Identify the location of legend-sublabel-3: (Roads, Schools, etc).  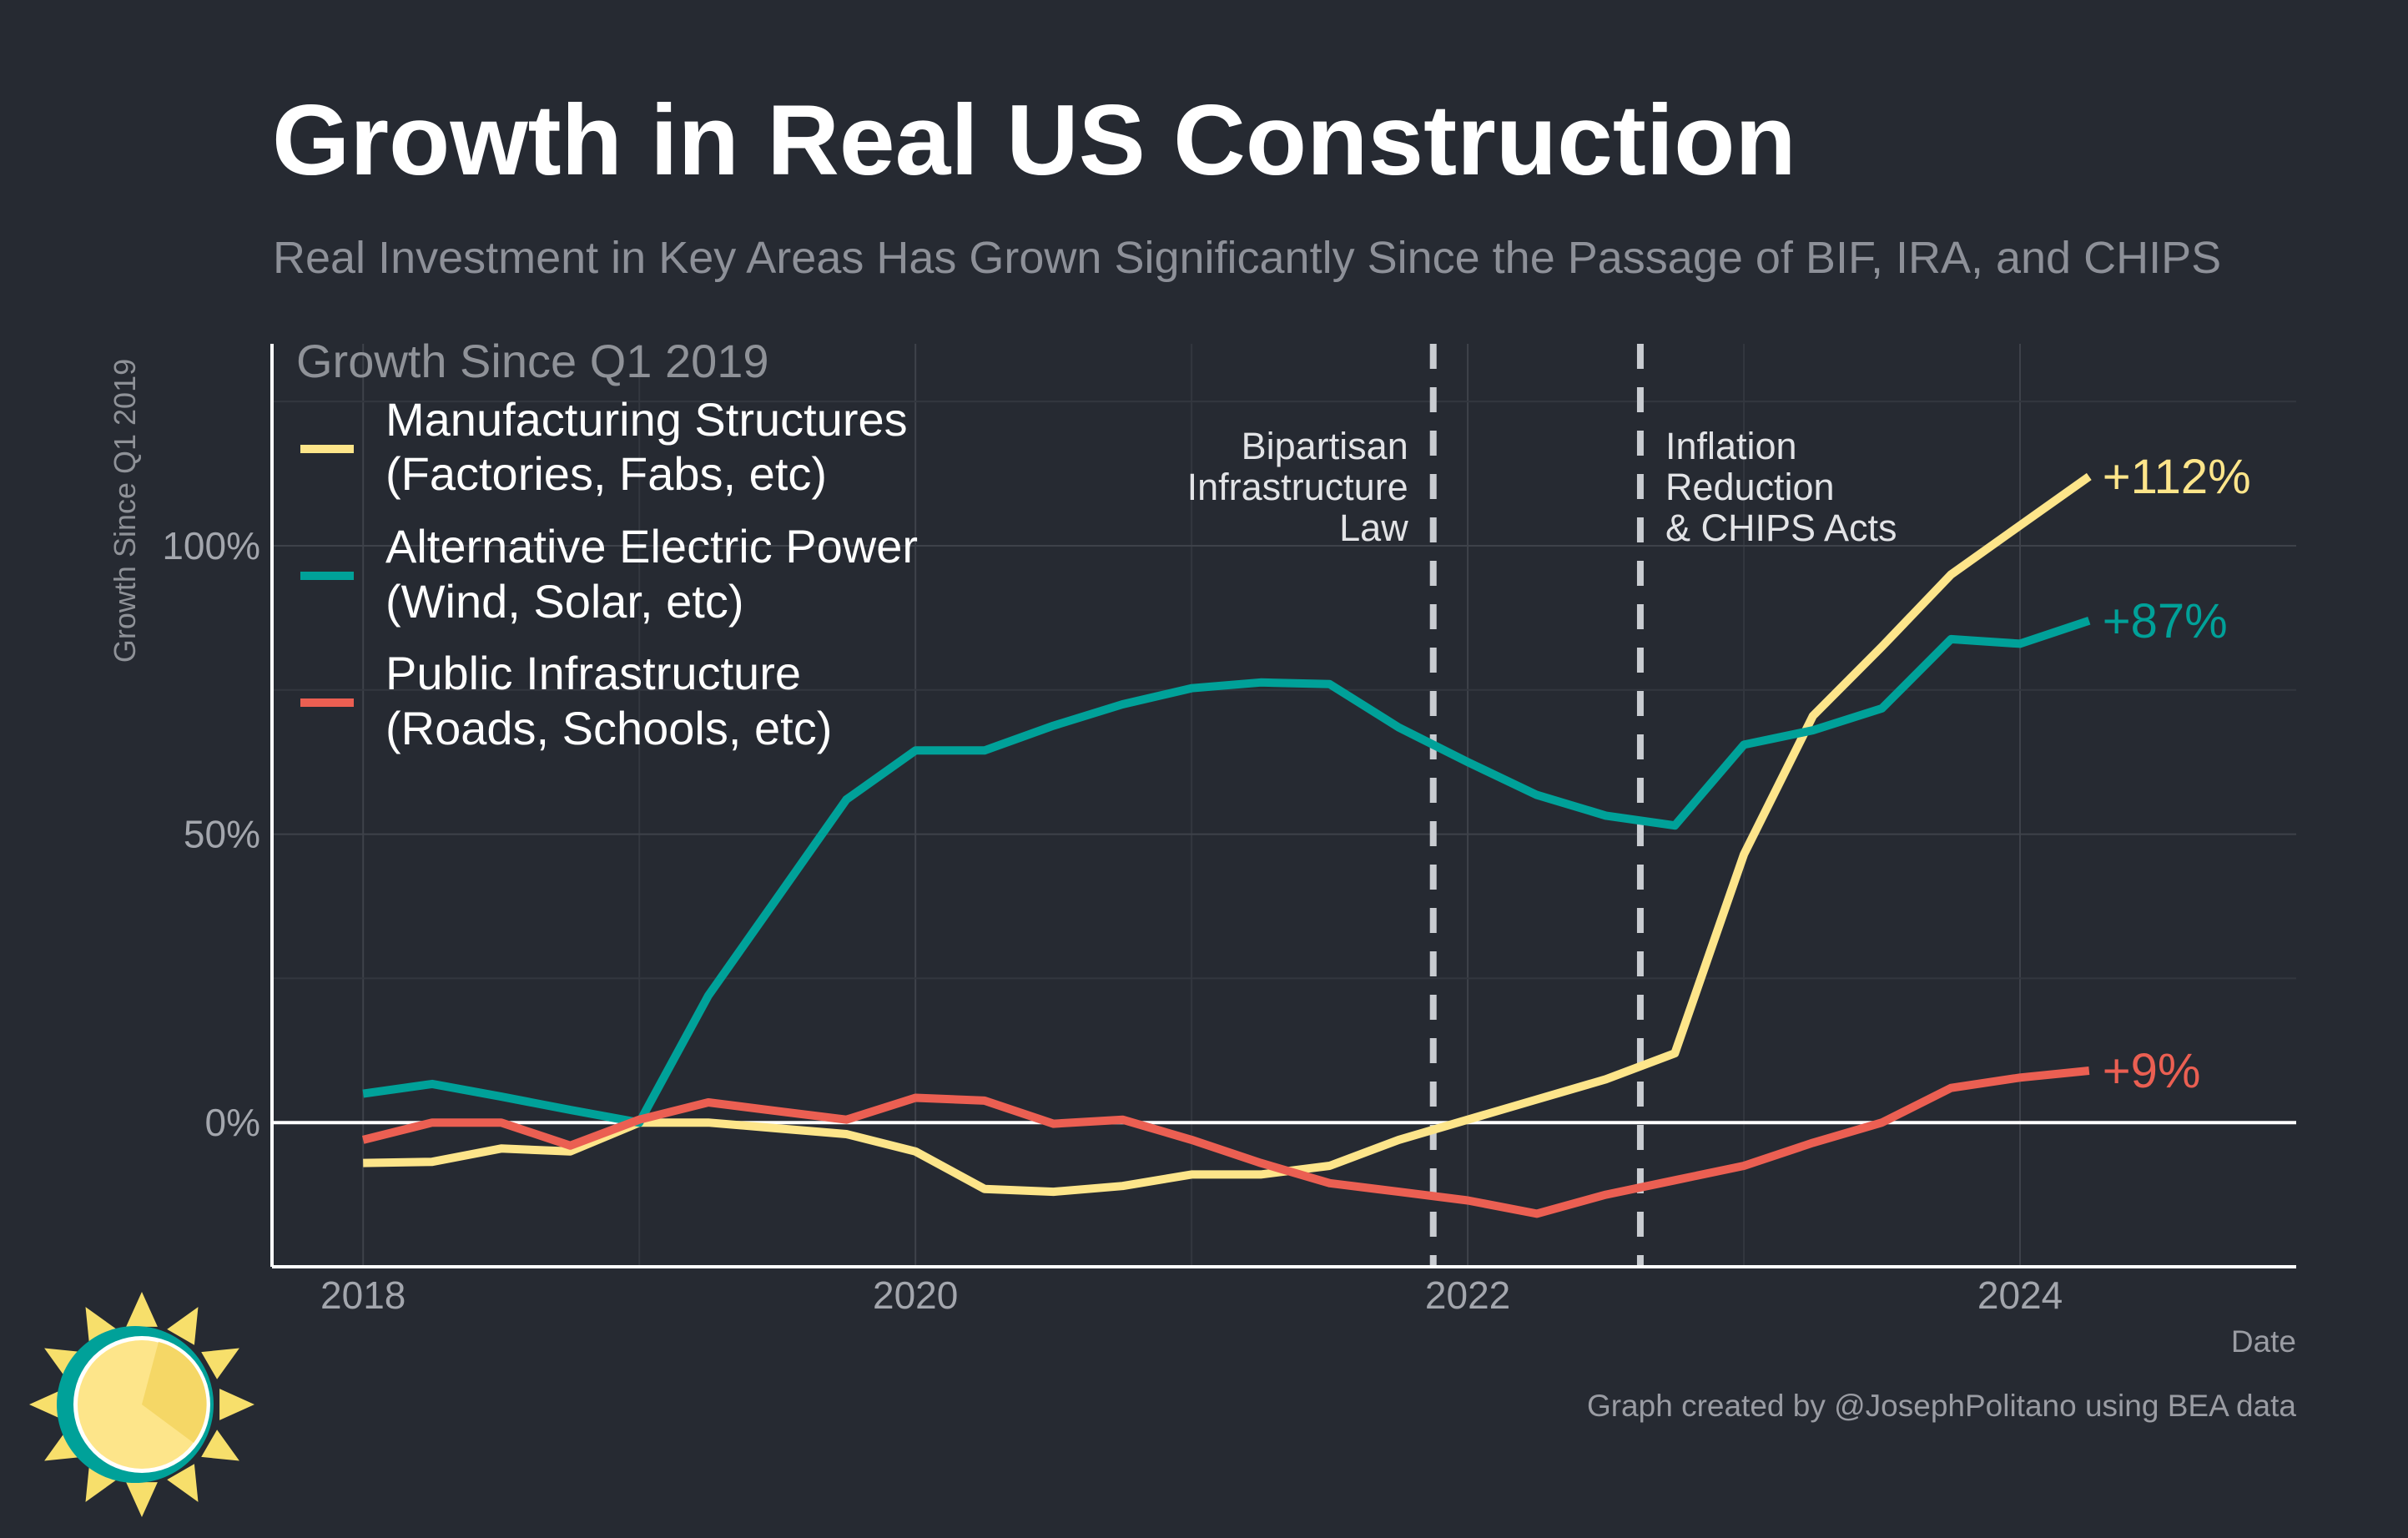
(608, 728).